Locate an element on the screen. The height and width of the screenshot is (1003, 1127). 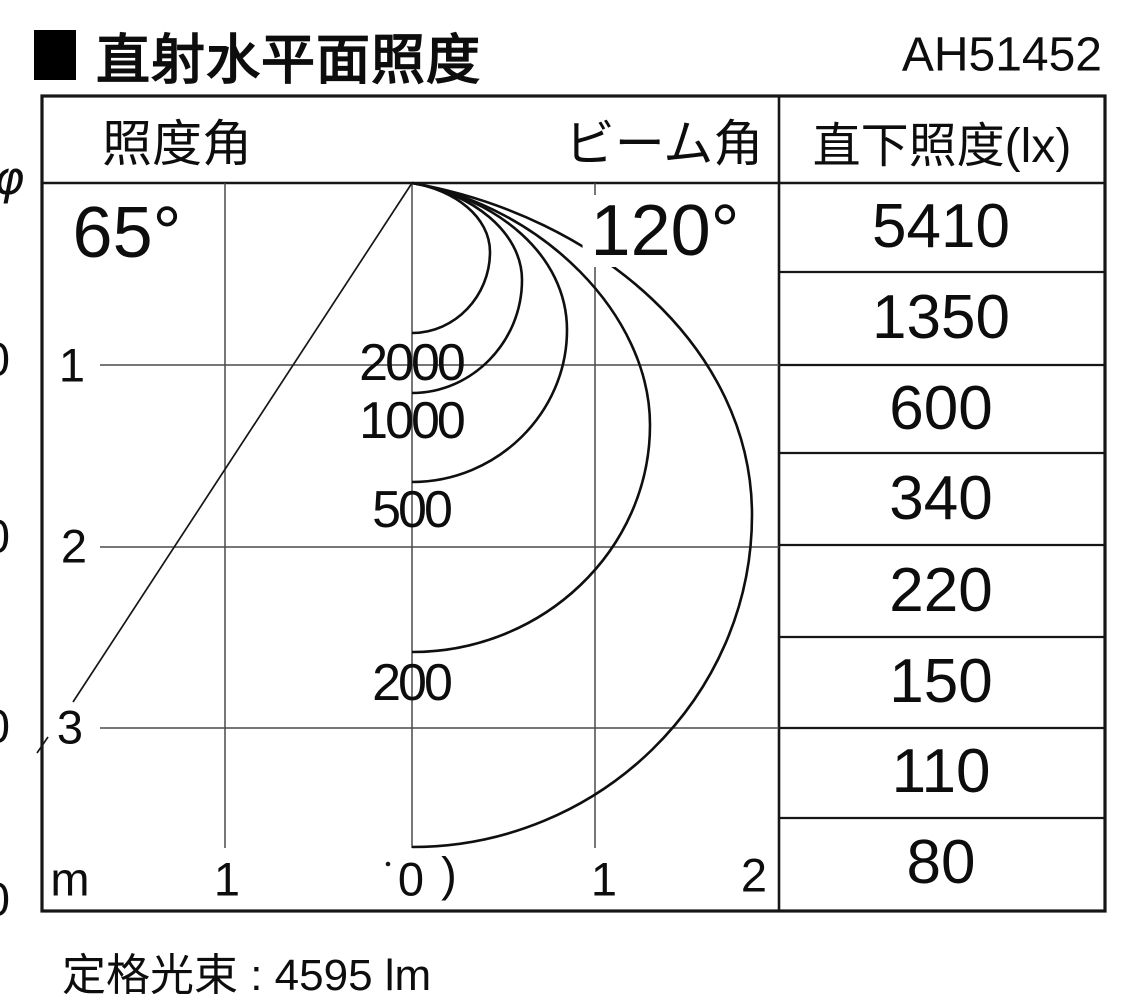
axis-end-dot is located at coordinates (388, 864).